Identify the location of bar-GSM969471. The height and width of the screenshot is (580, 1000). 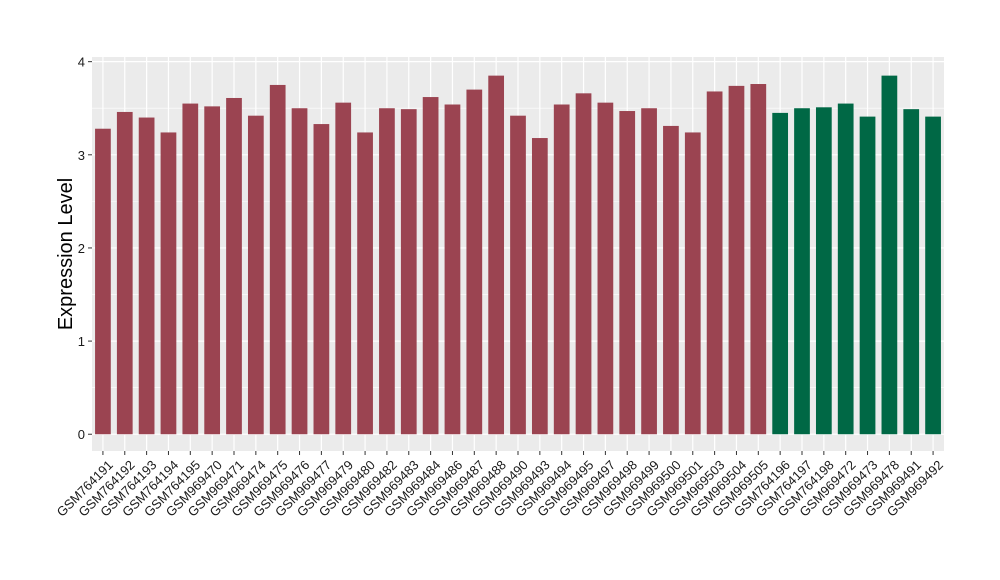
(234, 266).